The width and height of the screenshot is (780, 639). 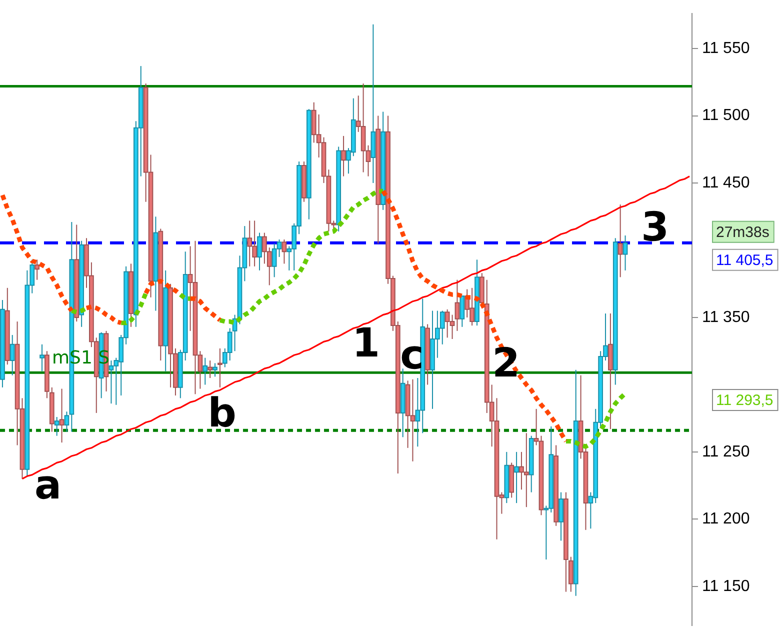 I want to click on ref-line-label: 11 405,5, so click(x=745, y=260).